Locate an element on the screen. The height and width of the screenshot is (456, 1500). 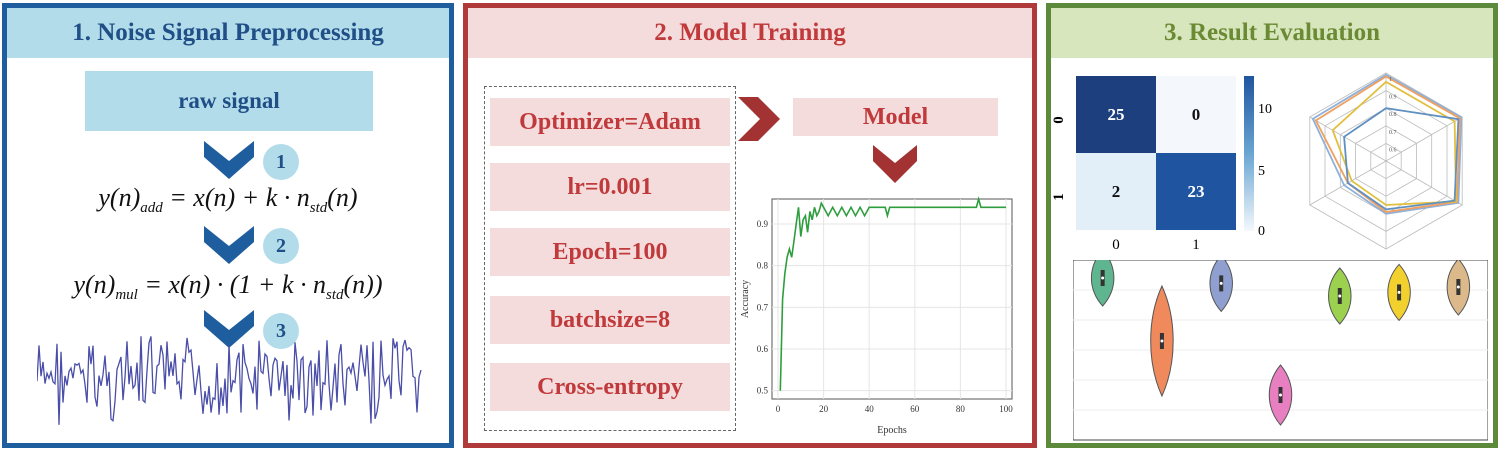
params-box is located at coordinates (610, 258).